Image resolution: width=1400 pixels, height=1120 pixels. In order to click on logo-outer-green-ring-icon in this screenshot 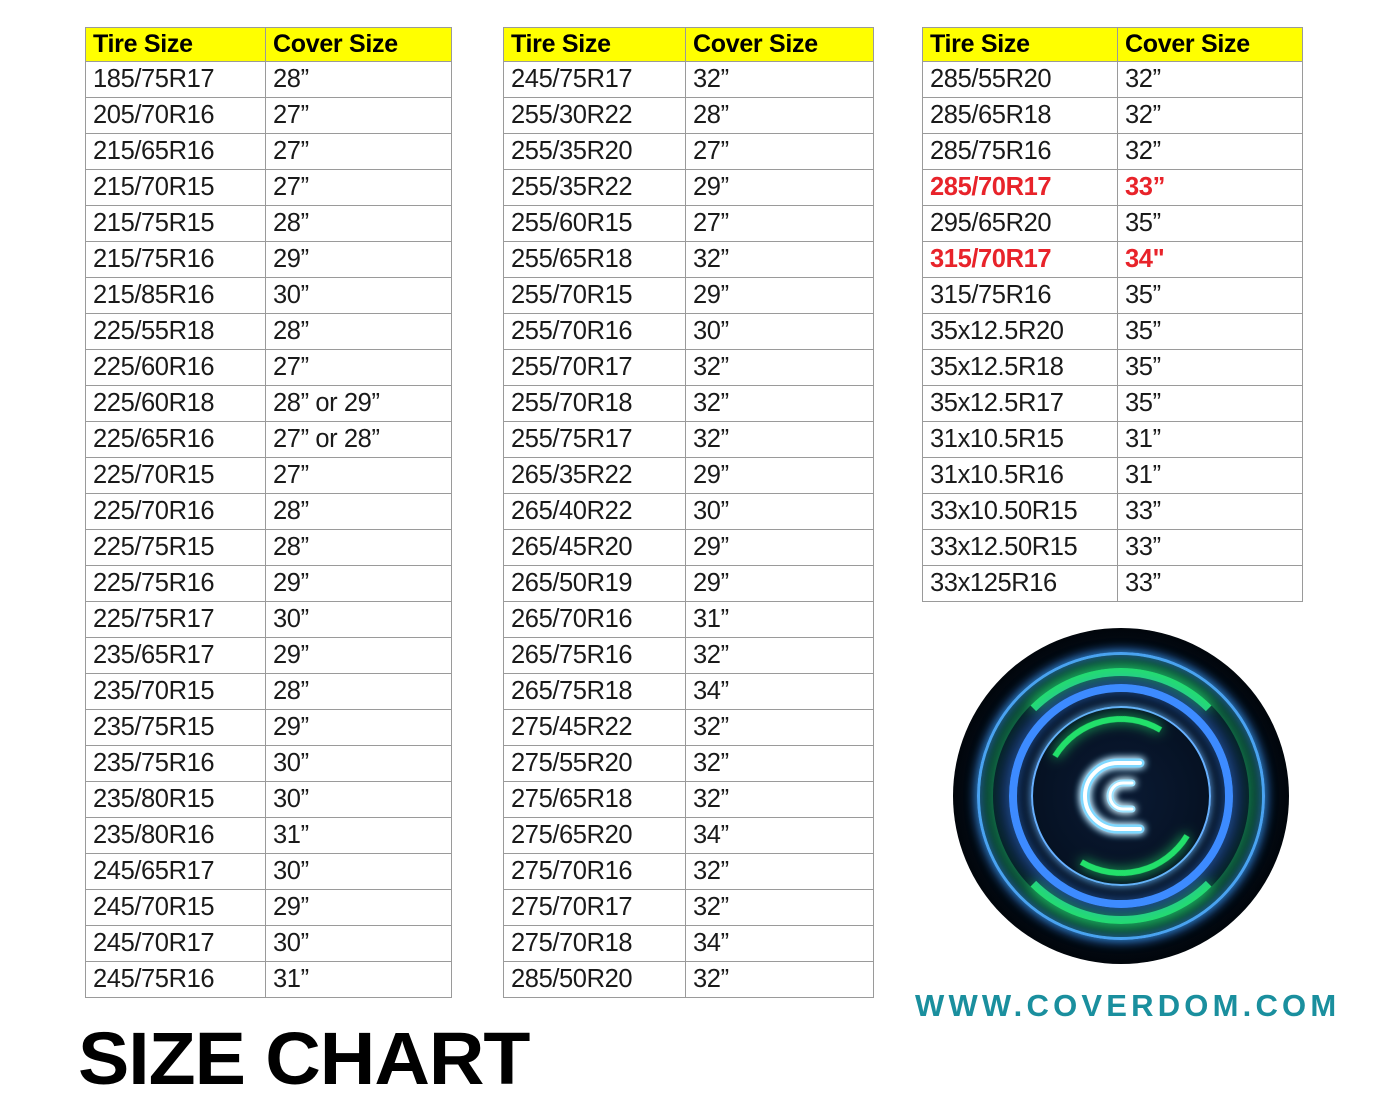, I will do `click(1121, 796)`.